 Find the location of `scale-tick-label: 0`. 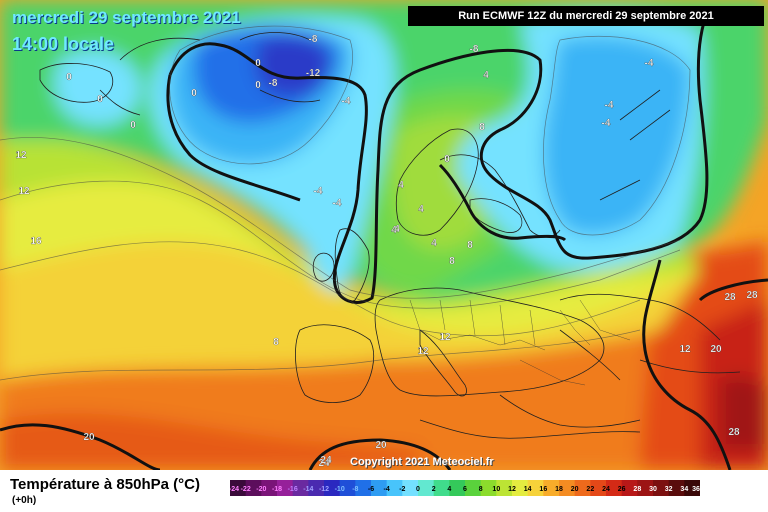

scale-tick-label: 0 is located at coordinates (418, 489).